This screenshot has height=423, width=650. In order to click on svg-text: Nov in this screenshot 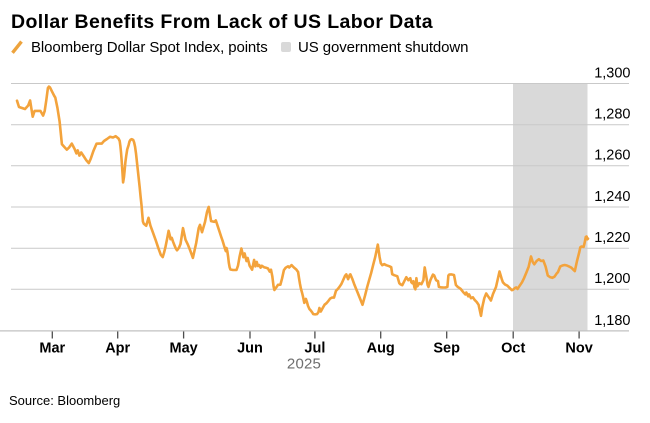, I will do `click(578, 349)`.